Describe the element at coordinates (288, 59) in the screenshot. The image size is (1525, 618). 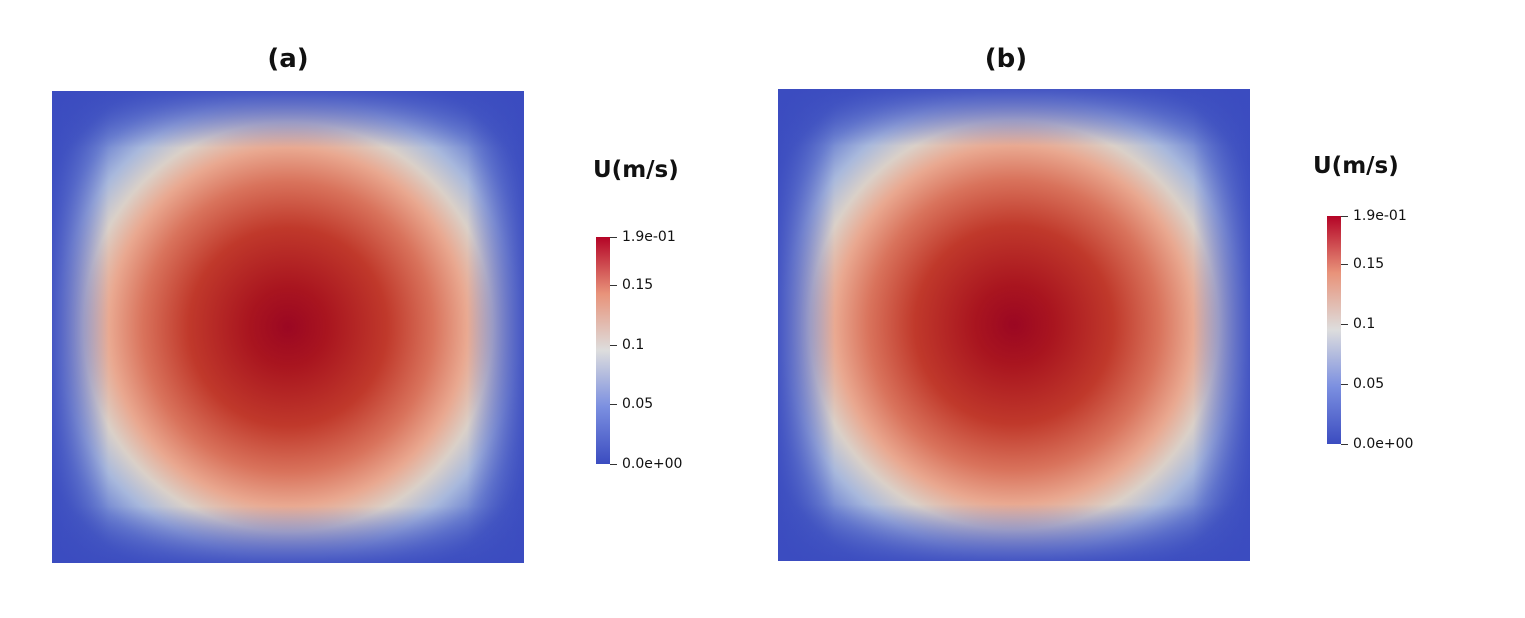
I see `panel-a-title: (a)` at that location.